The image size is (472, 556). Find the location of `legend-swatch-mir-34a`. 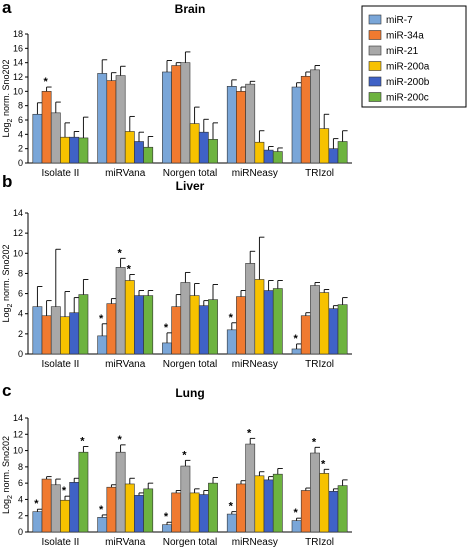

legend-swatch-mir-34a is located at coordinates (375, 35).